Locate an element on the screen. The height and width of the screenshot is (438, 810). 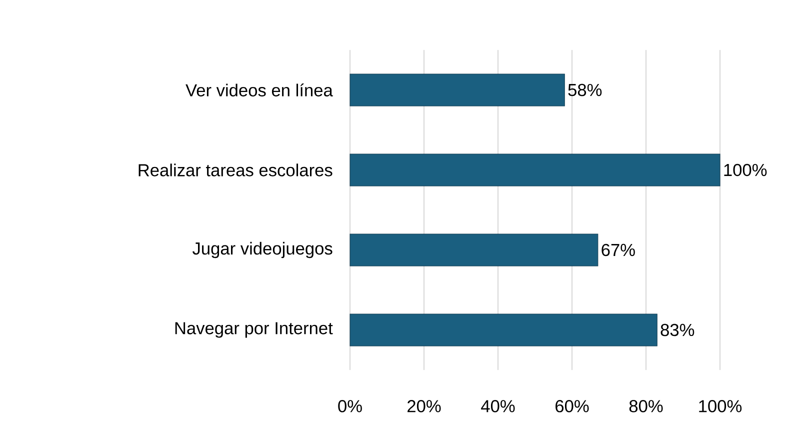
x-tick-label: 80% is located at coordinates (646, 406).